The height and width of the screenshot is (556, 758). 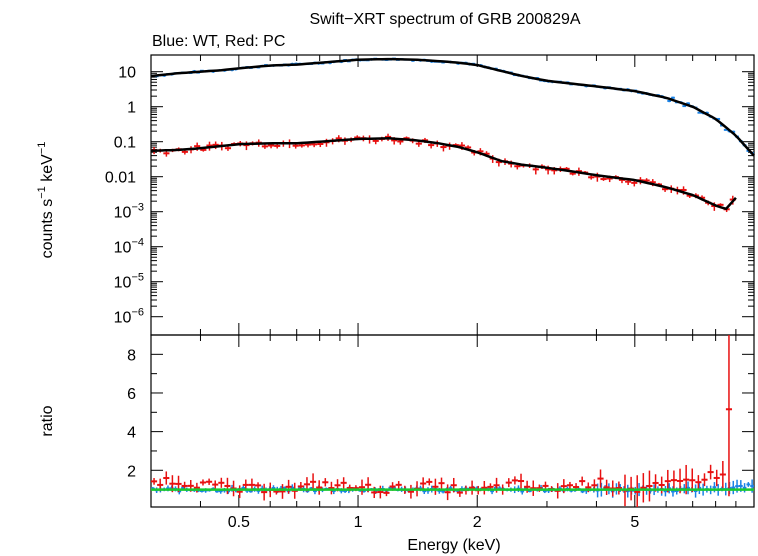 What do you see at coordinates (127, 73) in the screenshot?
I see `spectrum-y-tick-label: 10` at bounding box center [127, 73].